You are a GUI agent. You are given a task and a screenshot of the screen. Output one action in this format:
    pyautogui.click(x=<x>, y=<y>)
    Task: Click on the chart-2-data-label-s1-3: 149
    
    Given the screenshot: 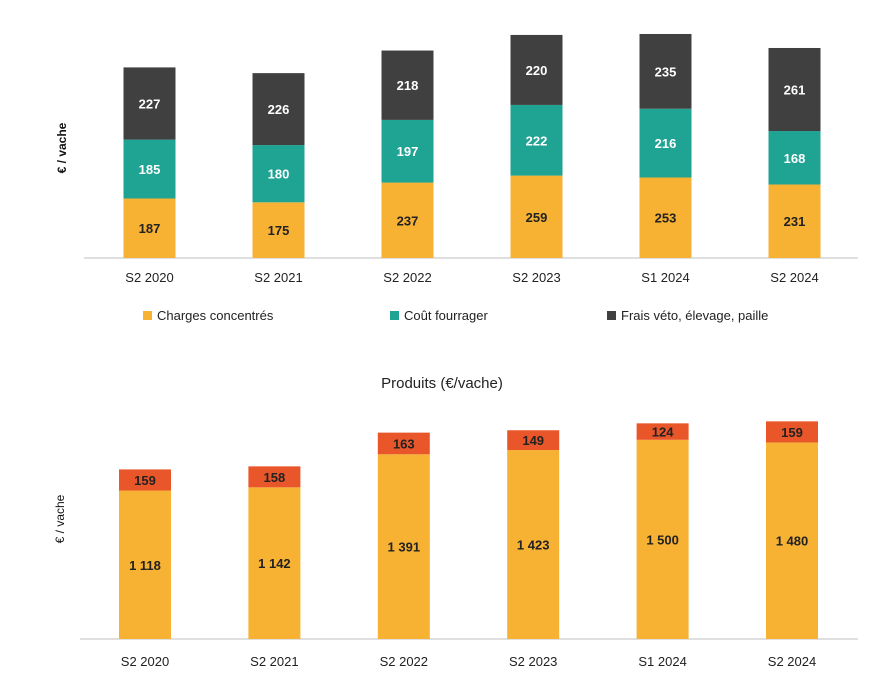 What is the action you would take?
    pyautogui.click(x=533, y=440)
    